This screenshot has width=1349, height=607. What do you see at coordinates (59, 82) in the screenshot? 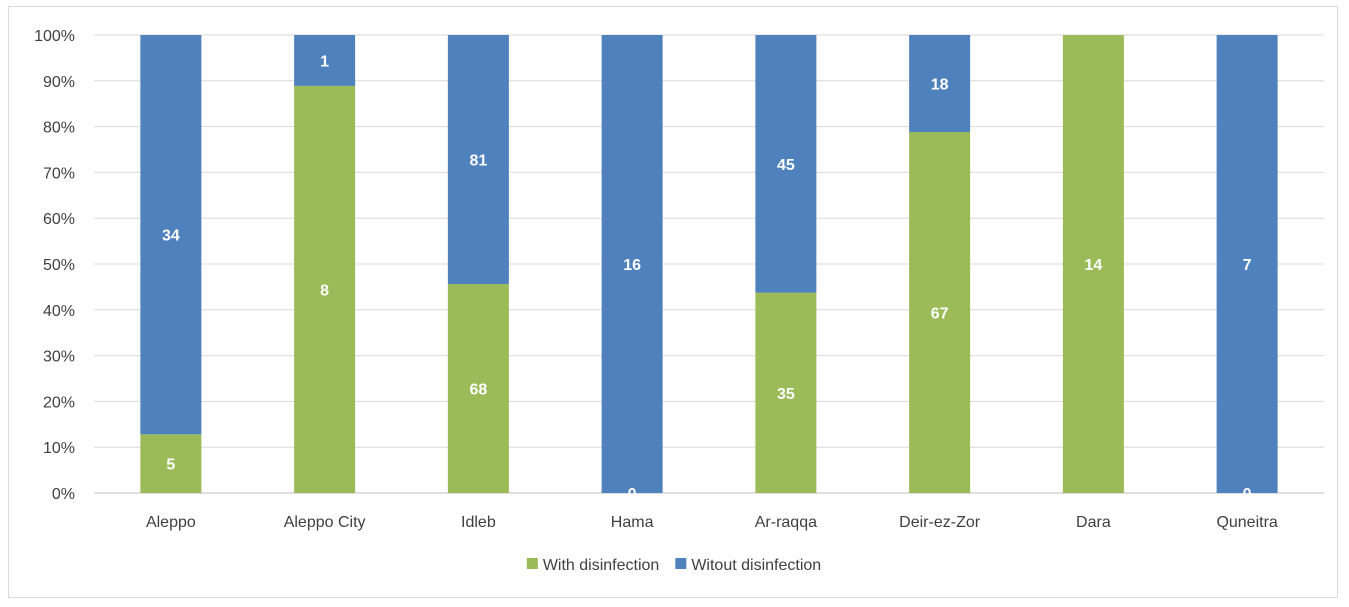
I see `y-tick-label: 90%` at bounding box center [59, 82].